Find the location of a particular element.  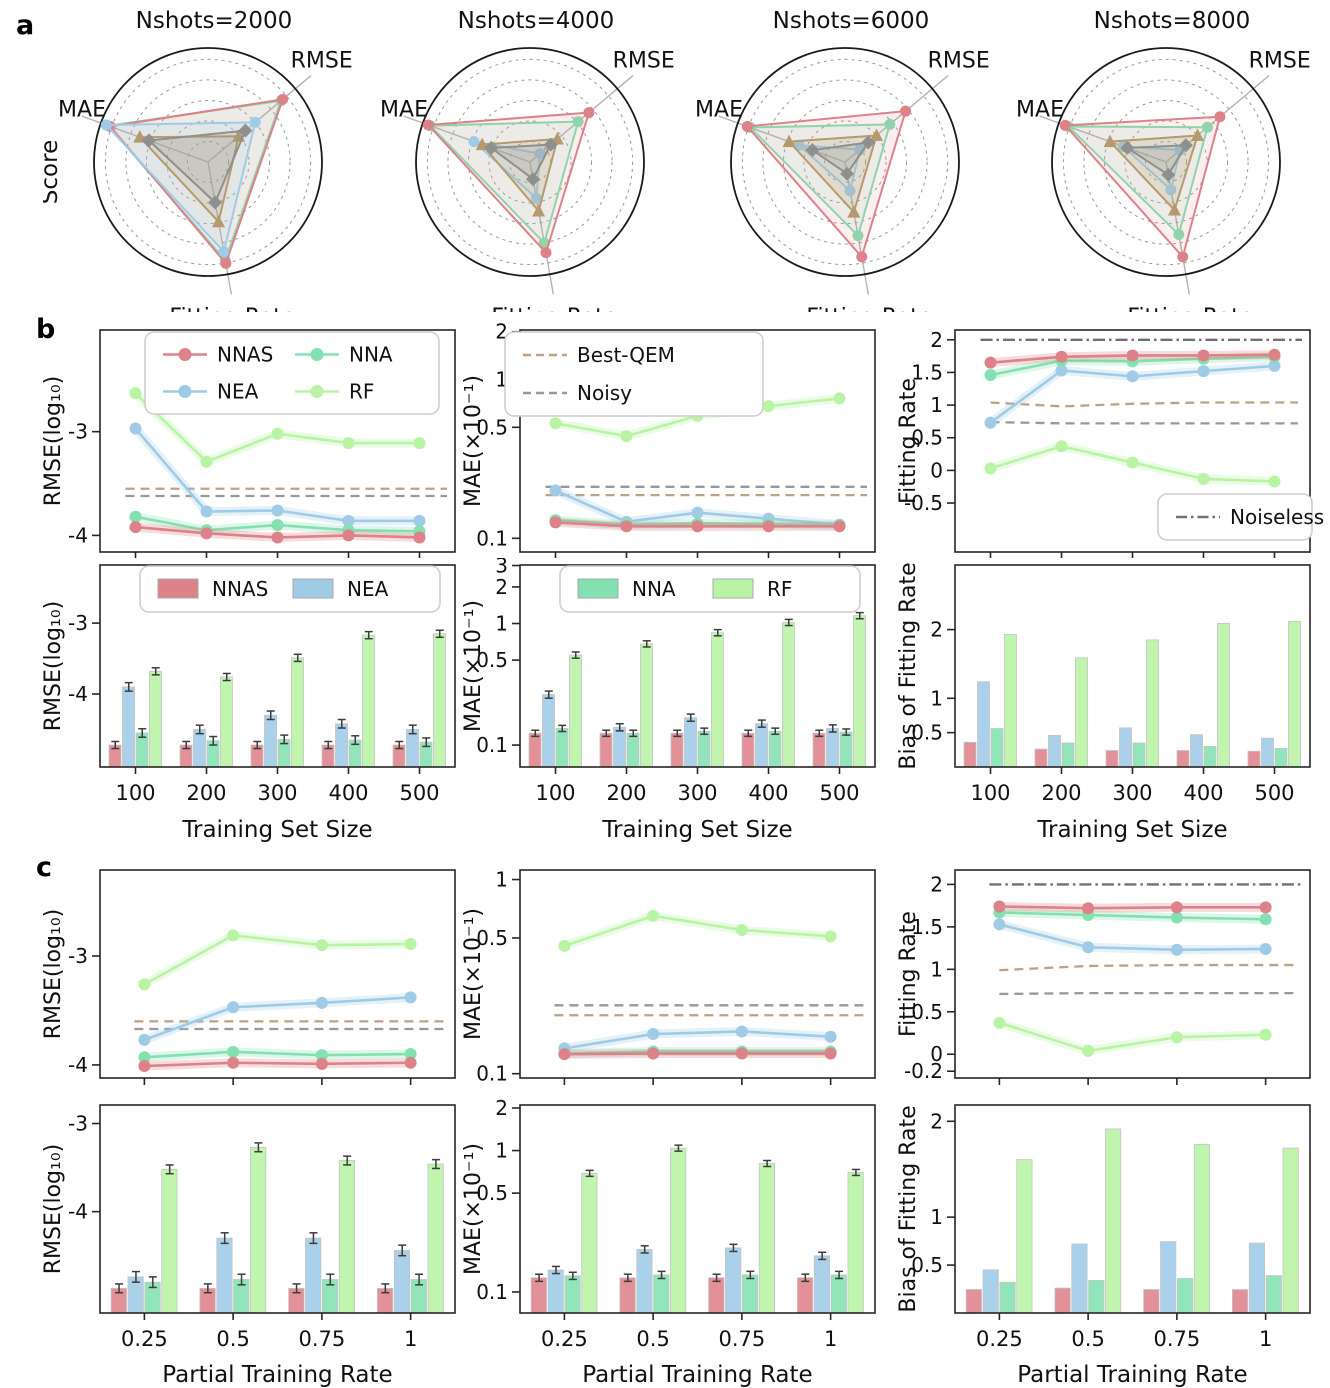

bar-series-NNA is located at coordinates (284, 747).